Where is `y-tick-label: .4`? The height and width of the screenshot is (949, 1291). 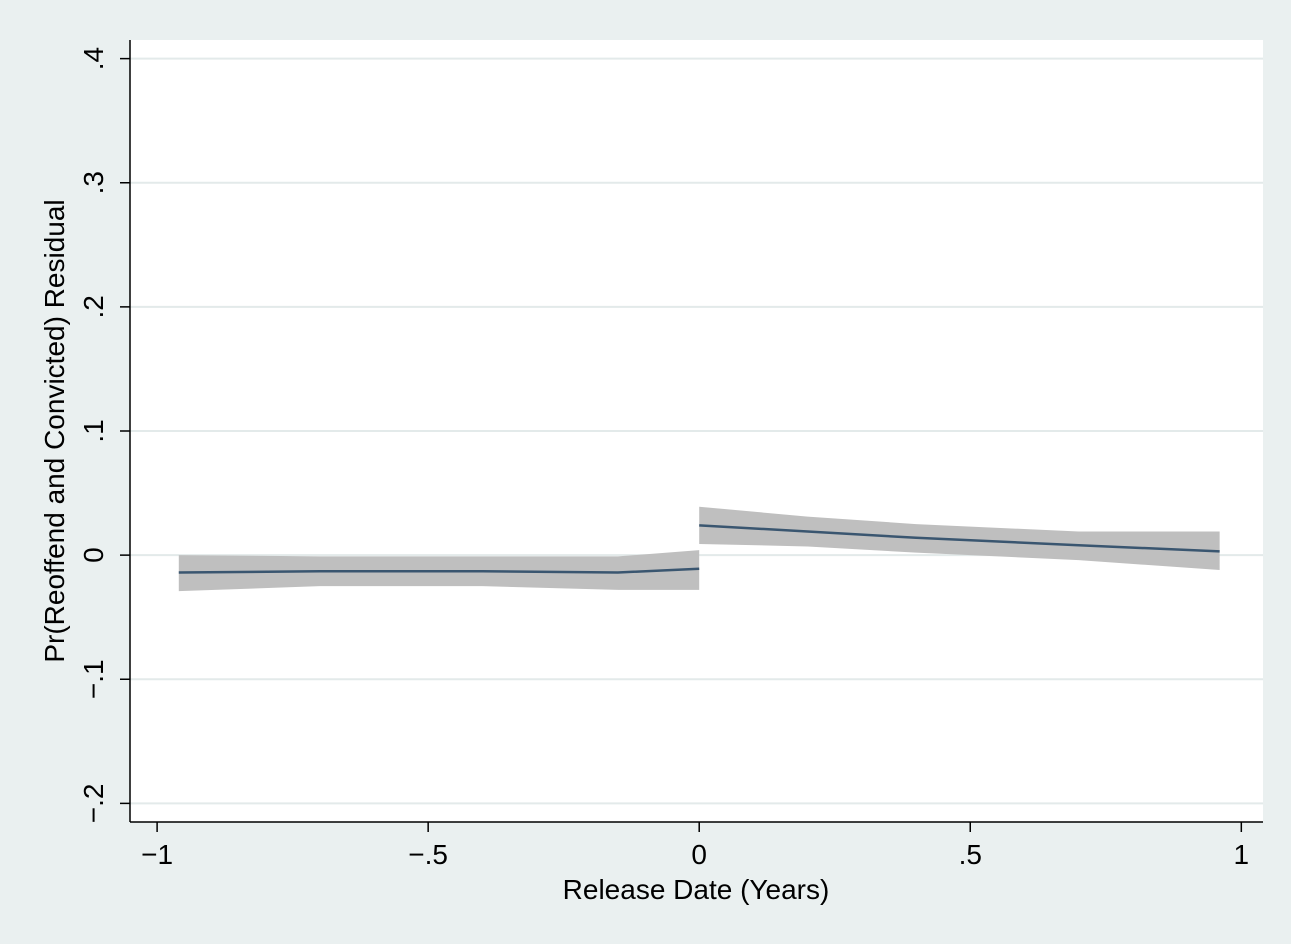
y-tick-label: .4 is located at coordinates (93, 58).